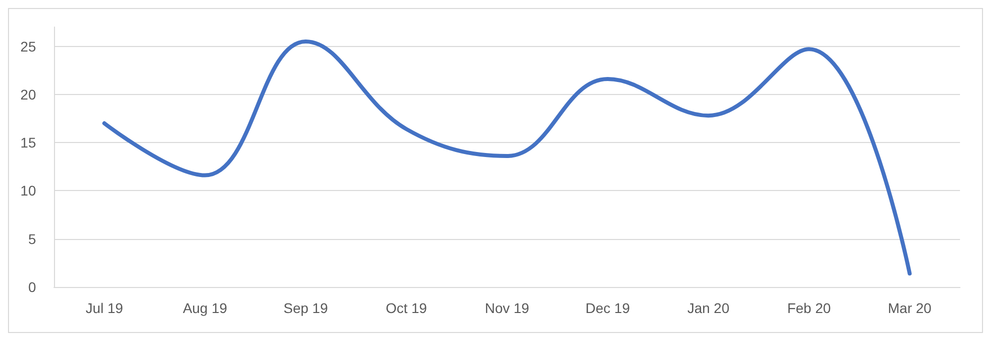  Describe the element at coordinates (910, 308) in the screenshot. I see `x-tick-label: Mar 20` at that location.